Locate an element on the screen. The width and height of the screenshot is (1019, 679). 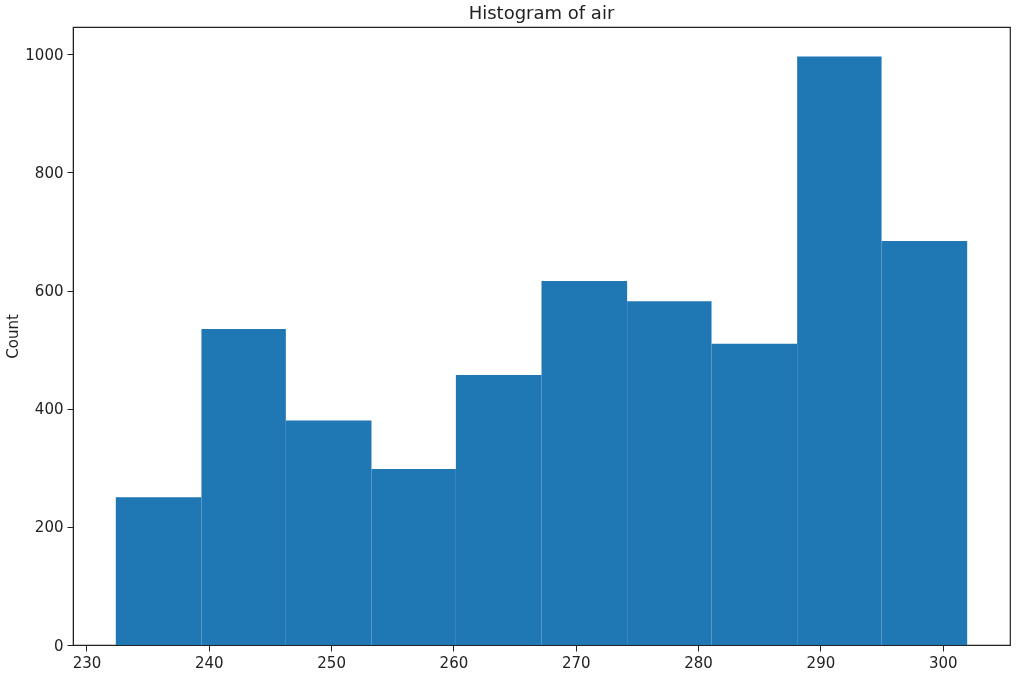
y-tick-label: 200 is located at coordinates (49, 527).